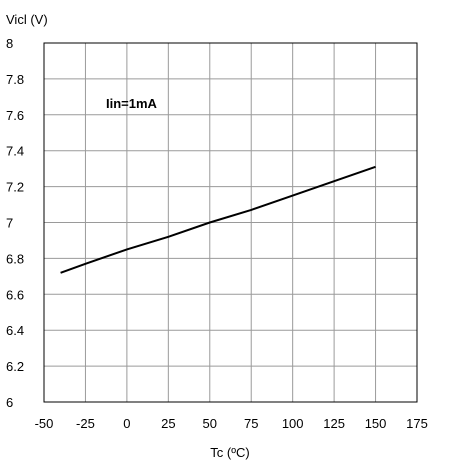  Describe the element at coordinates (27, 19) in the screenshot. I see `y-axis-label: Vicl (V)` at that location.